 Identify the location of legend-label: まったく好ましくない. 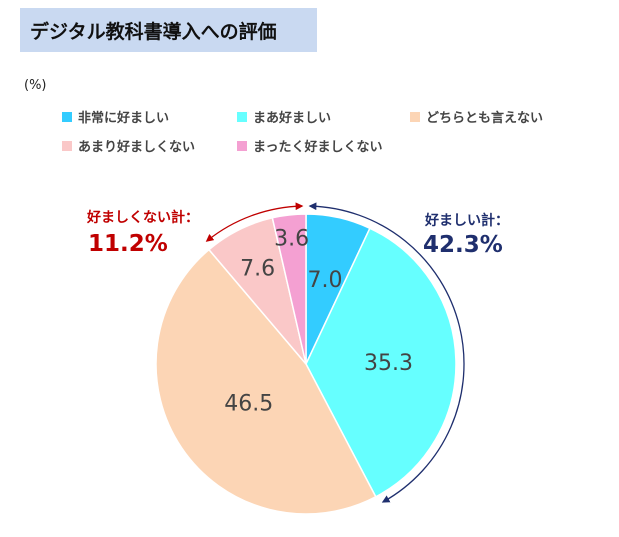
(318, 147).